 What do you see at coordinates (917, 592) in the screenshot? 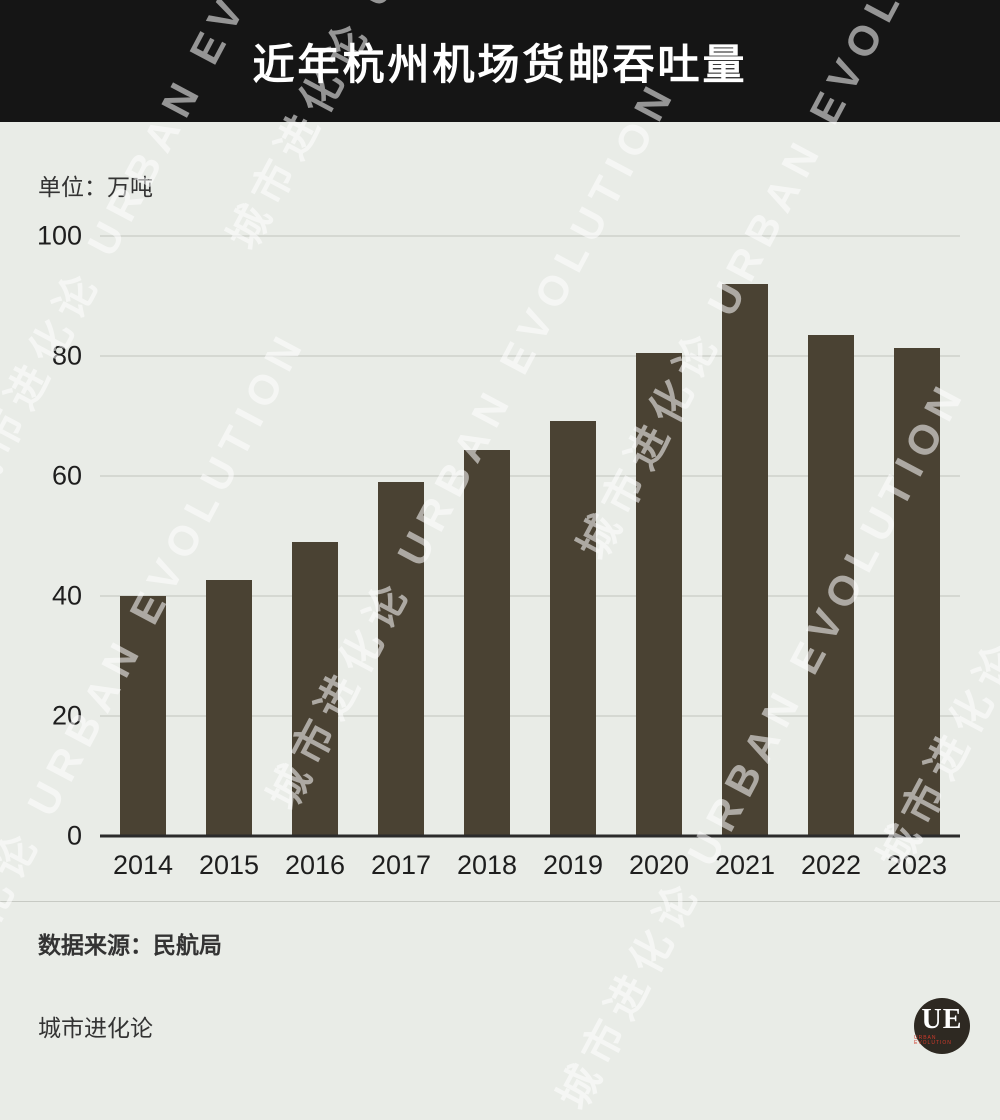
I see `bar-2023` at bounding box center [917, 592].